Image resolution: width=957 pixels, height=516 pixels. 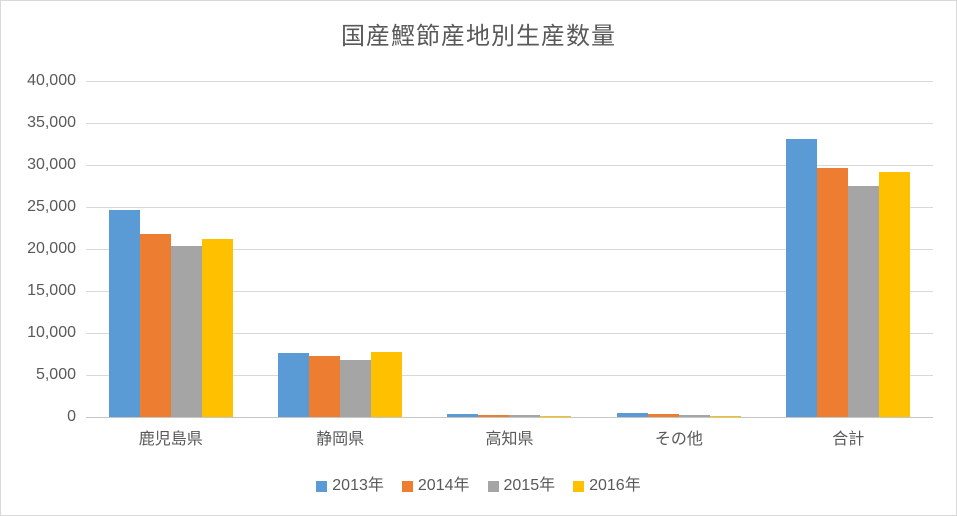 I want to click on bar-2016年-静岡県, so click(x=387, y=384).